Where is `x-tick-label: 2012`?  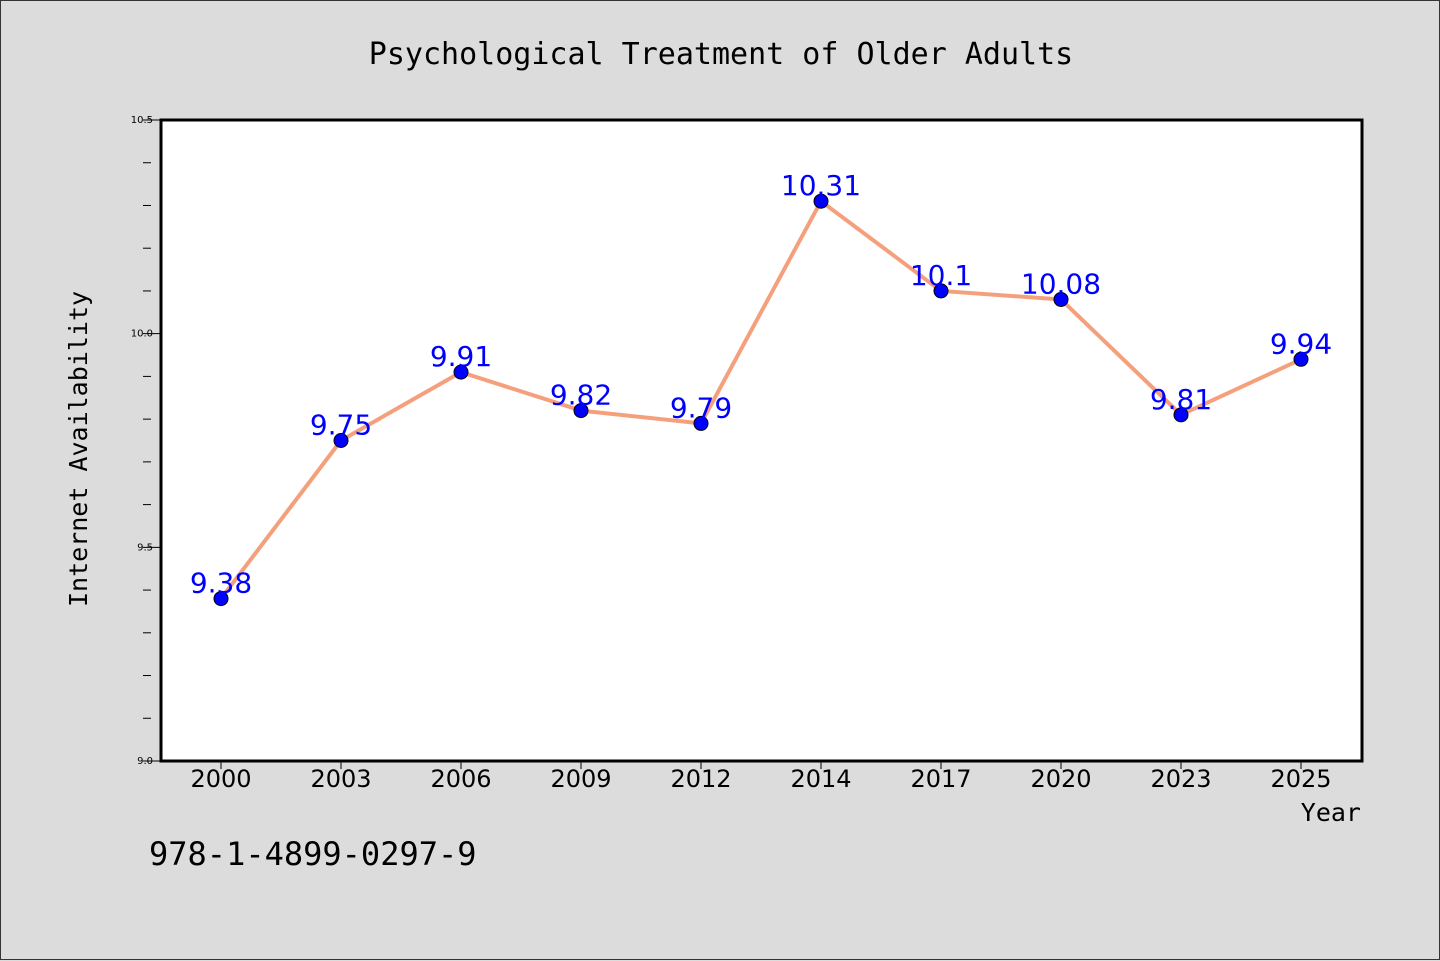
x-tick-label: 2012 is located at coordinates (700, 779).